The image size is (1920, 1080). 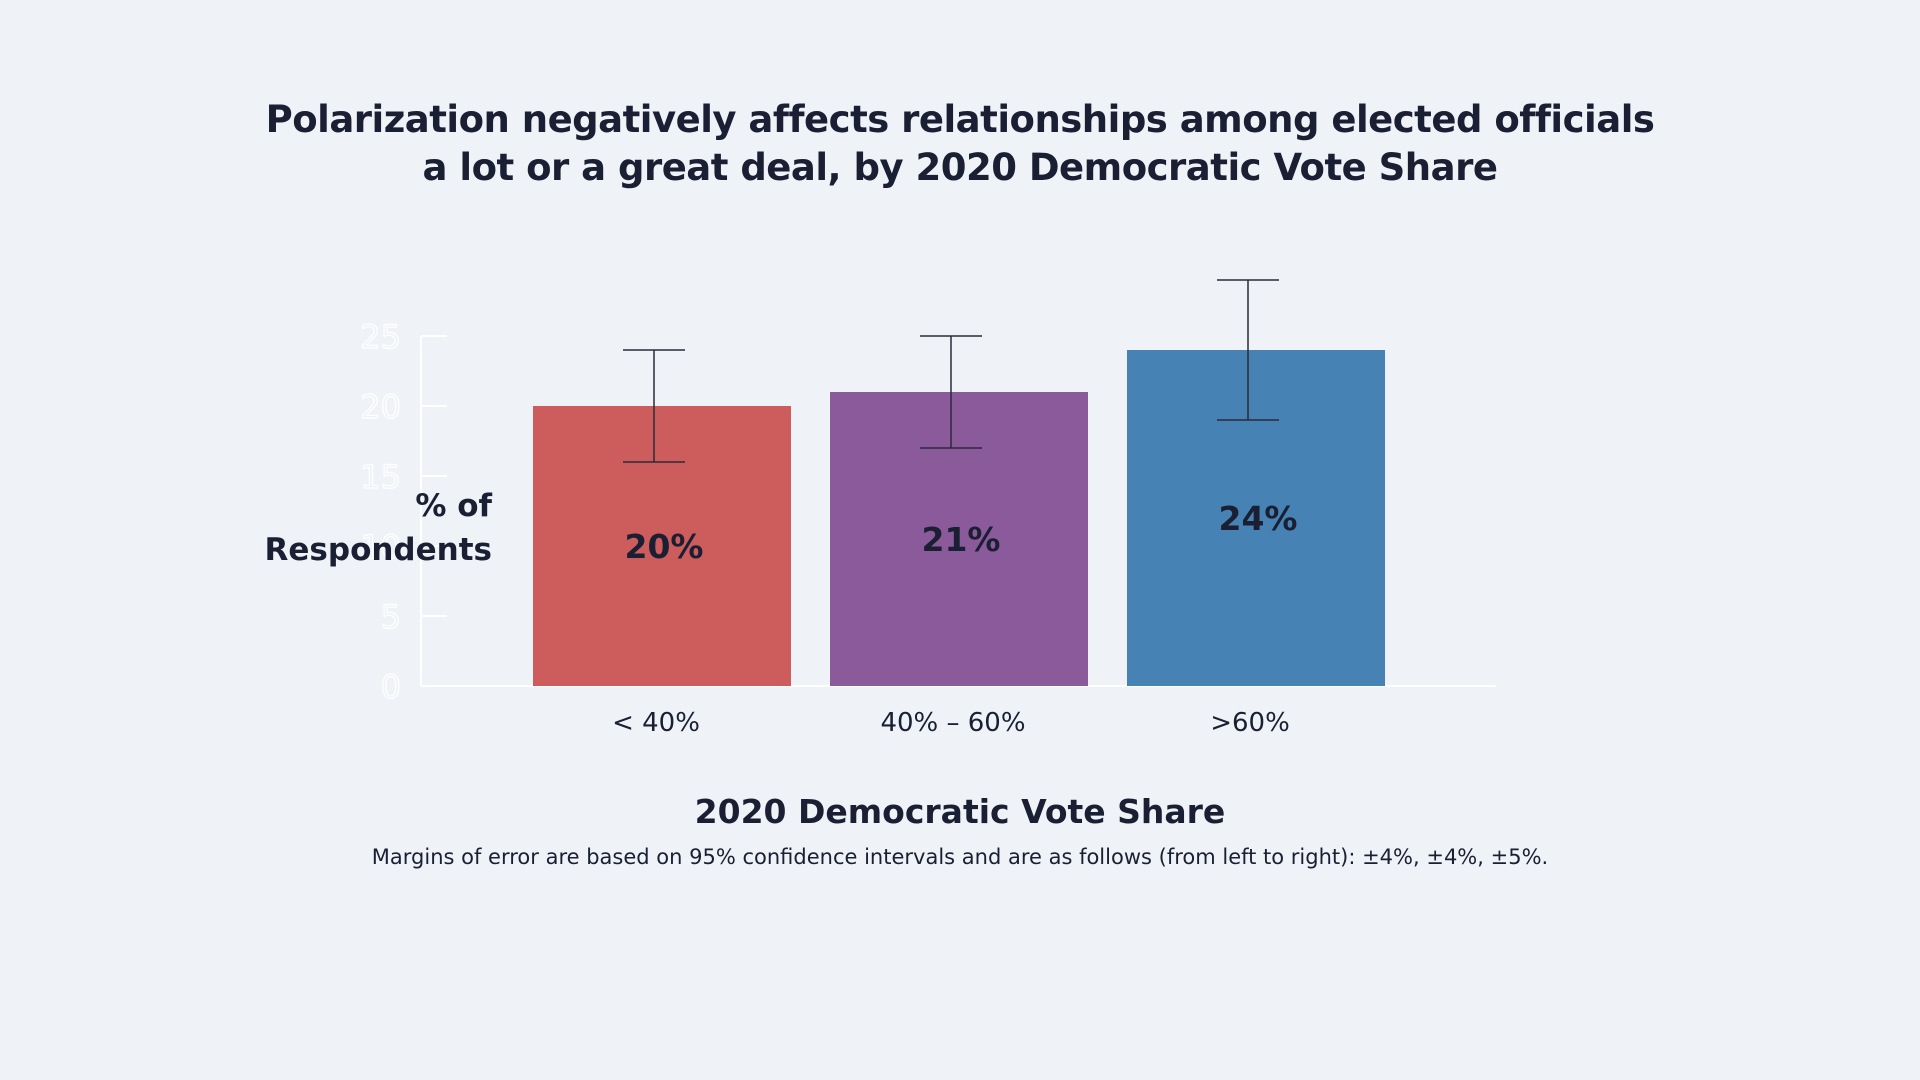 I want to click on y-tick-label: 15, so click(x=380, y=477).